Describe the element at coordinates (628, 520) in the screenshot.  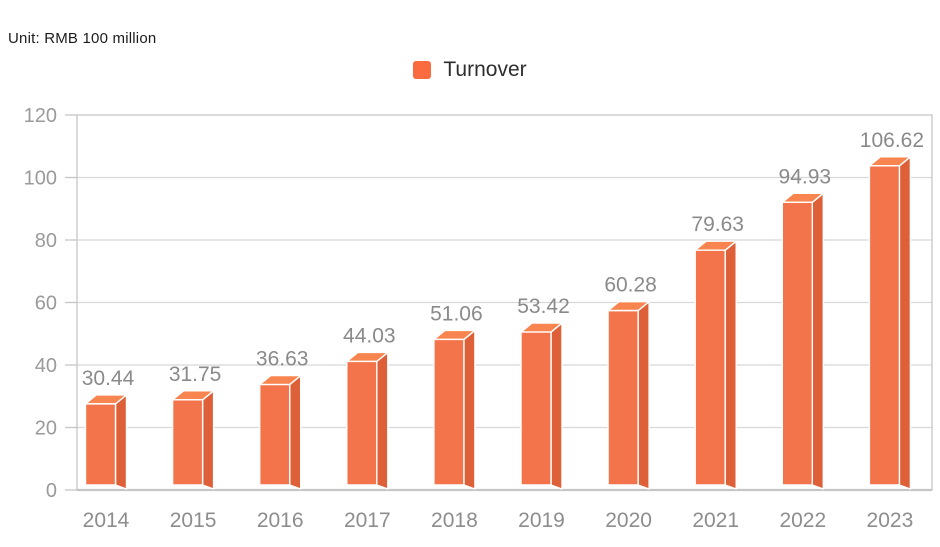
I see `x-tick-label: 2020` at that location.